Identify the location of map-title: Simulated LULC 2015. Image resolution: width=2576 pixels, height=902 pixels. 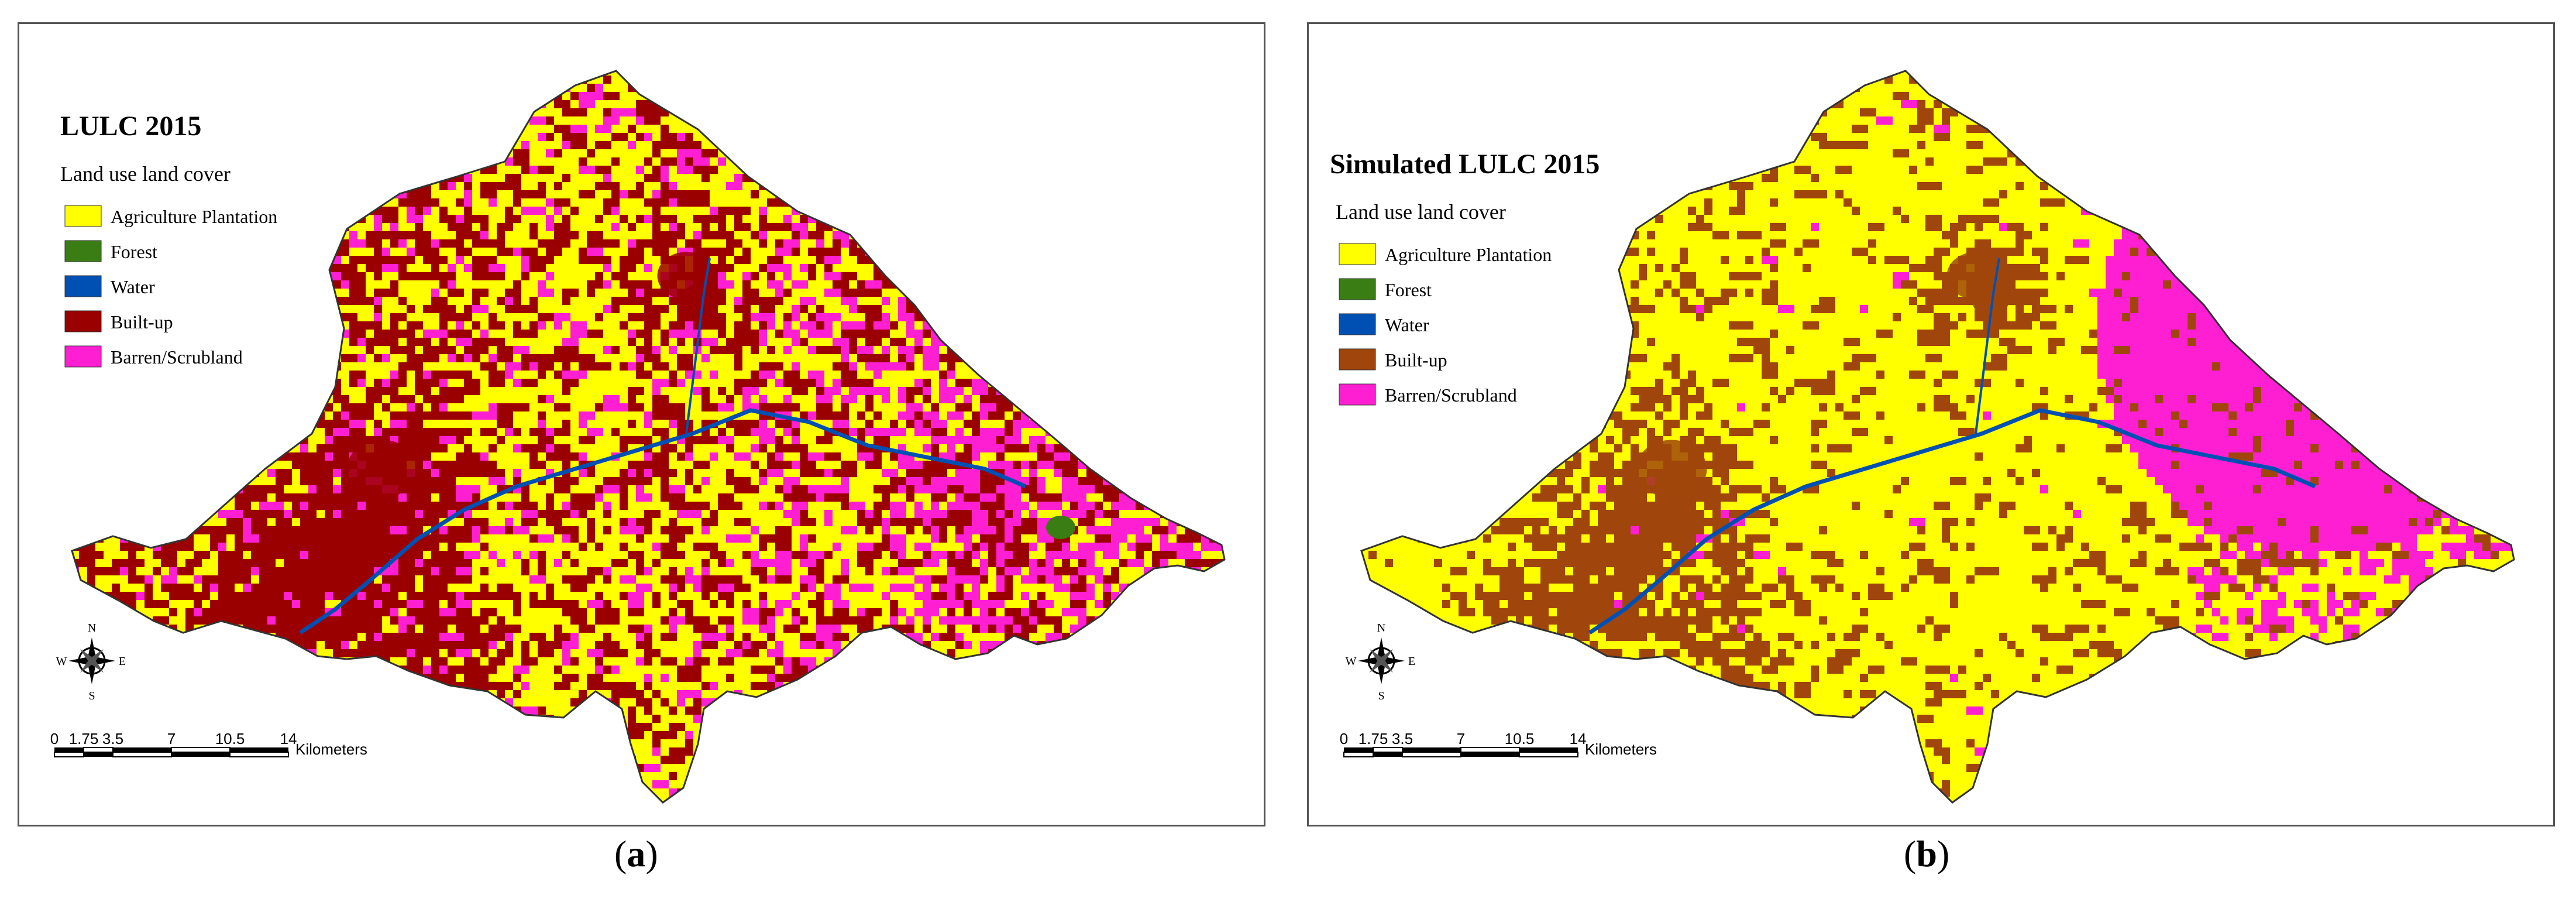
(1465, 164).